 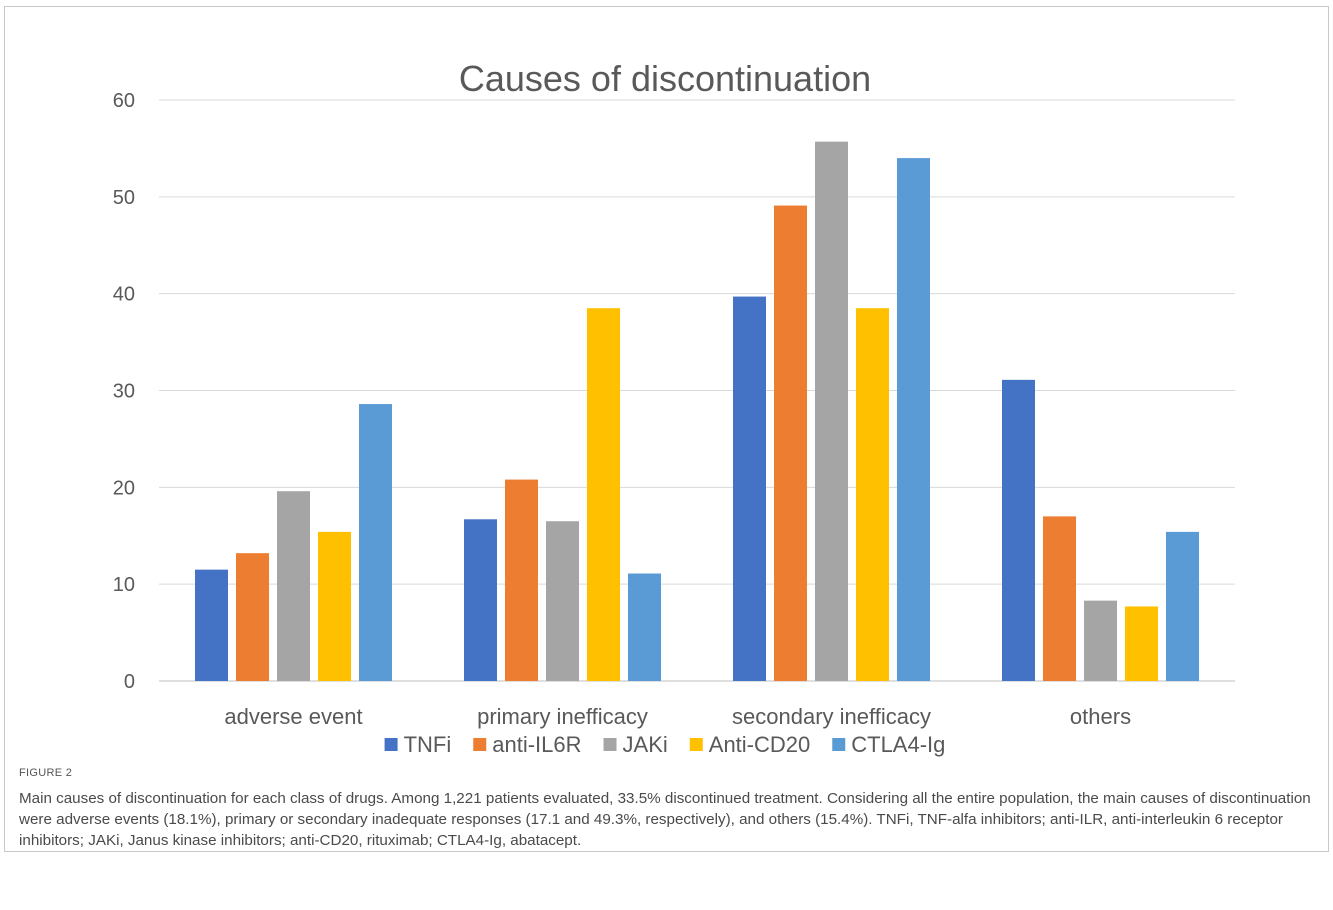 I want to click on y-tick-label: 10, so click(x=124, y=585).